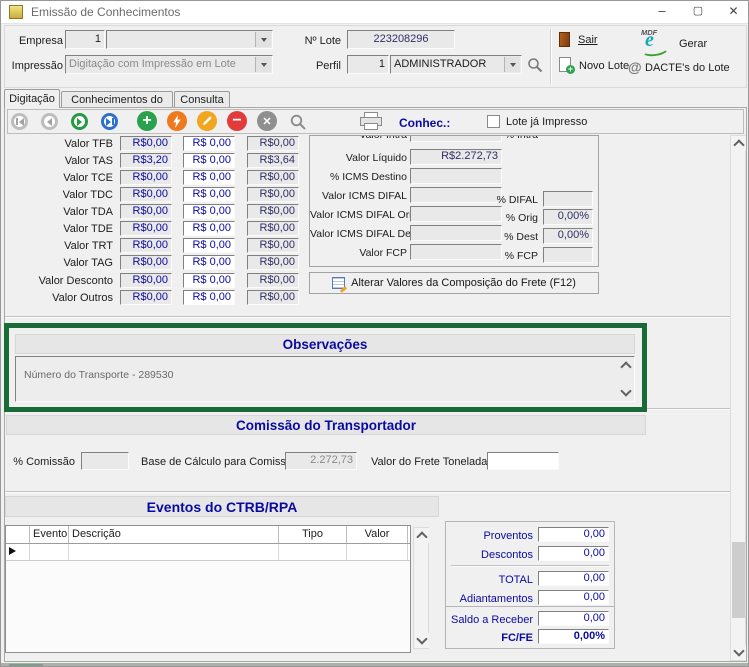  What do you see at coordinates (174, 534) in the screenshot?
I see `column-header-descricao: Descrição` at bounding box center [174, 534].